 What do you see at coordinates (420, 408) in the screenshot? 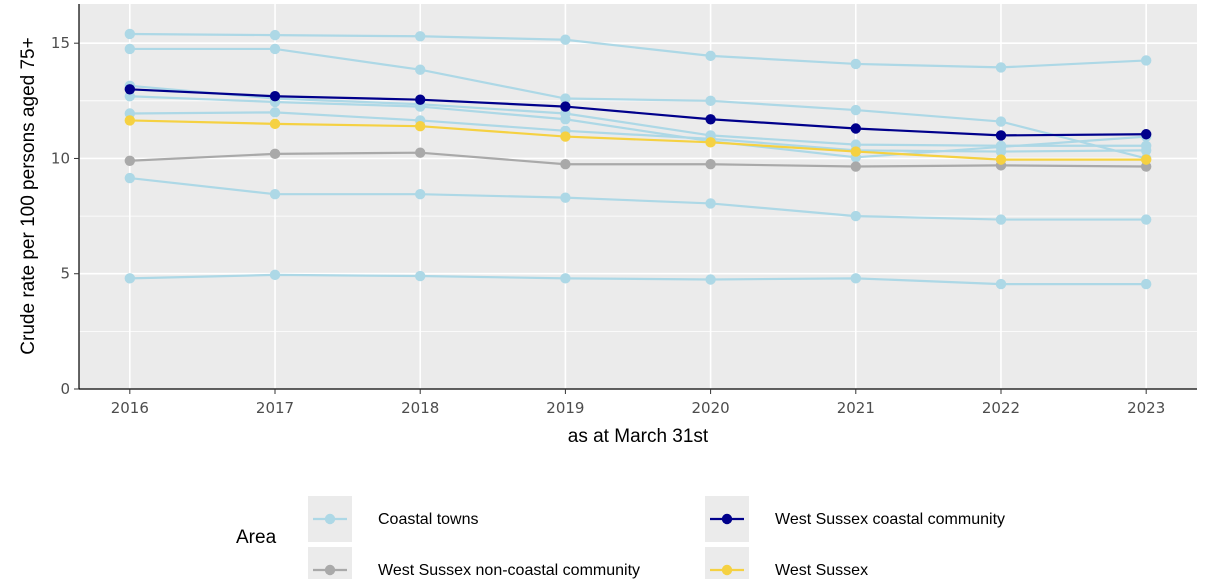
I see `x-tick-label: 2018` at bounding box center [420, 408].